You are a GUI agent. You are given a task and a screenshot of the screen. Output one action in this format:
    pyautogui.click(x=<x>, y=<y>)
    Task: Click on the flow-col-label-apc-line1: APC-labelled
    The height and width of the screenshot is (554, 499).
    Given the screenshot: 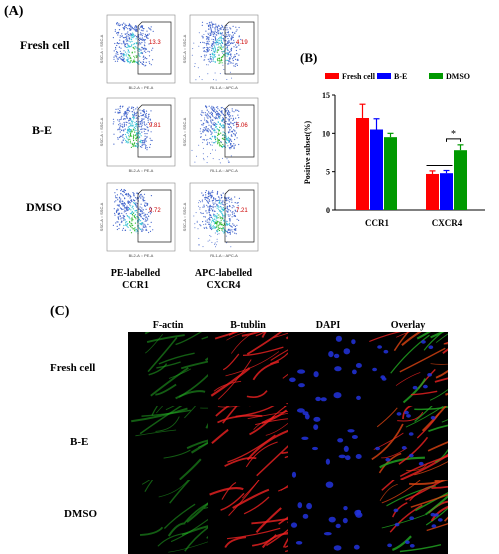 What is the action you would take?
    pyautogui.click(x=223, y=273)
    